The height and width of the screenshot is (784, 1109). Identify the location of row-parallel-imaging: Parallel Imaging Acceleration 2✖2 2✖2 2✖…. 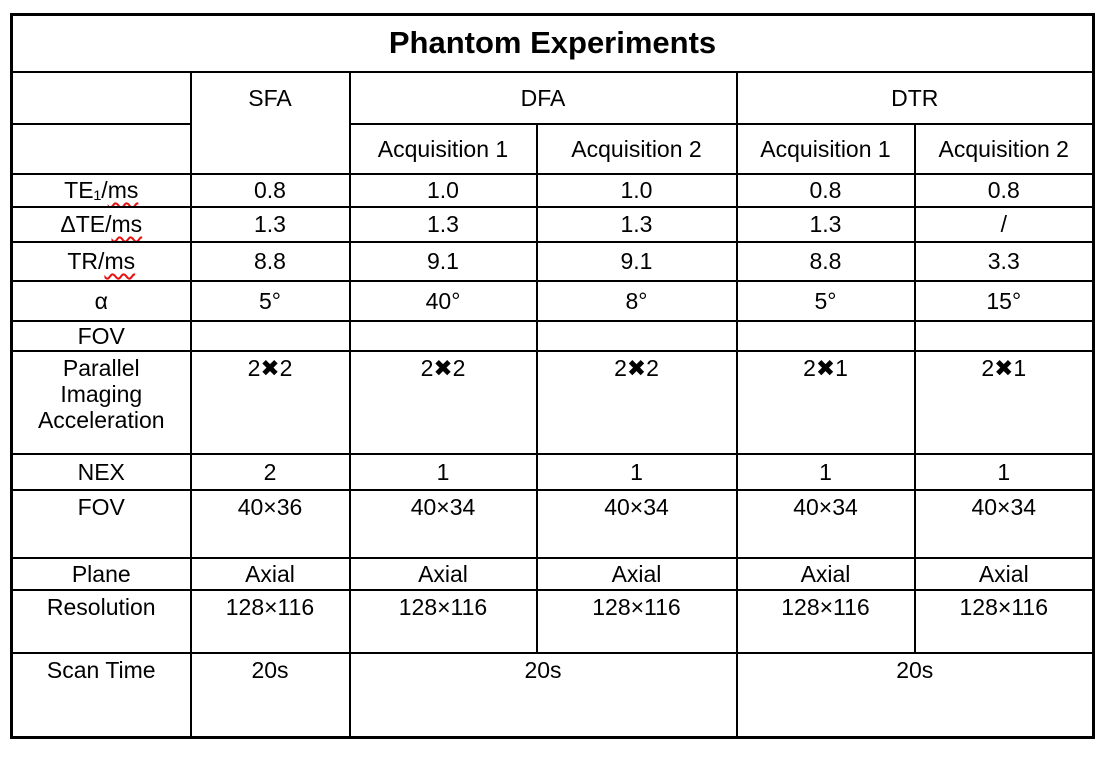
(552, 402).